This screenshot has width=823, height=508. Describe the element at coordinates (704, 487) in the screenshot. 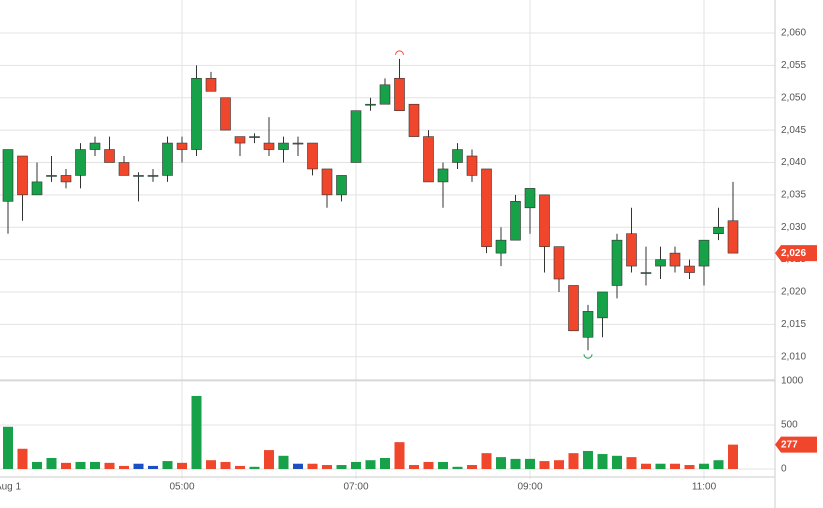

I see `x-tick-label: 11:00` at that location.